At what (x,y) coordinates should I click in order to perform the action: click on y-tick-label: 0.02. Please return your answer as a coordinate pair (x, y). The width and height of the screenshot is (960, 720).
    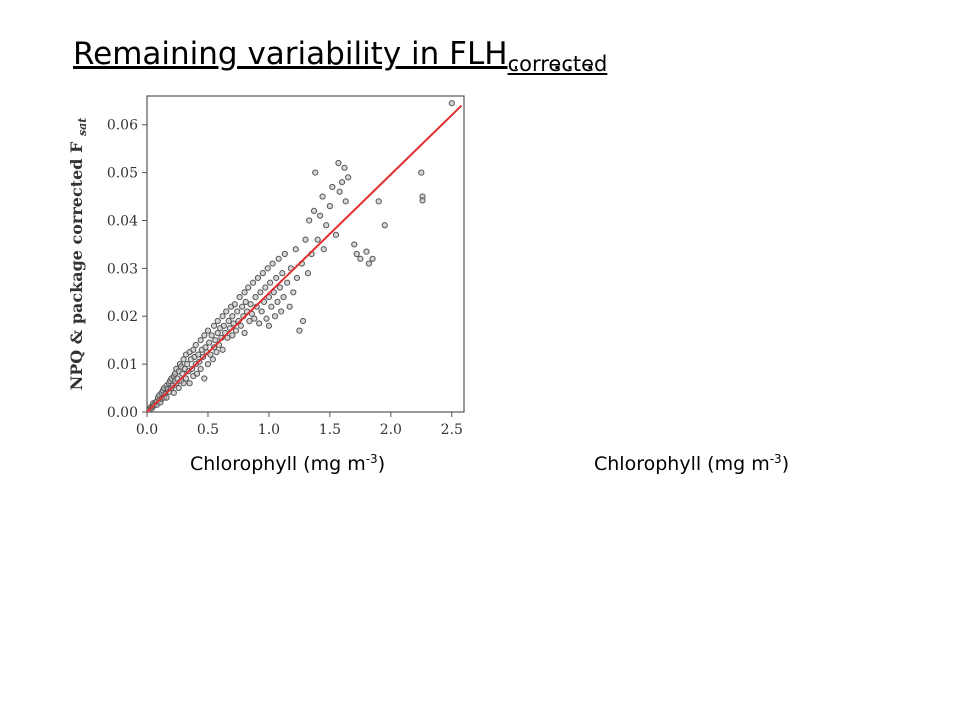
    Looking at the image, I should click on (122, 317).